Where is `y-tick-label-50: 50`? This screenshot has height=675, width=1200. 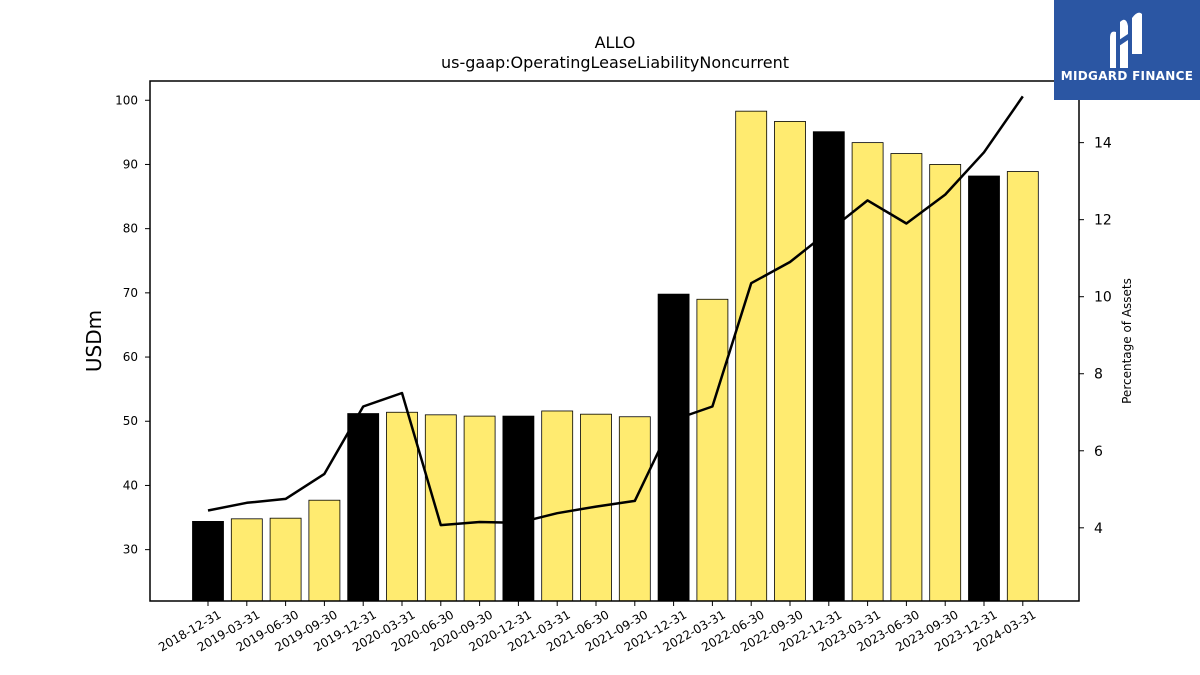 y-tick-label-50: 50 is located at coordinates (130, 421).